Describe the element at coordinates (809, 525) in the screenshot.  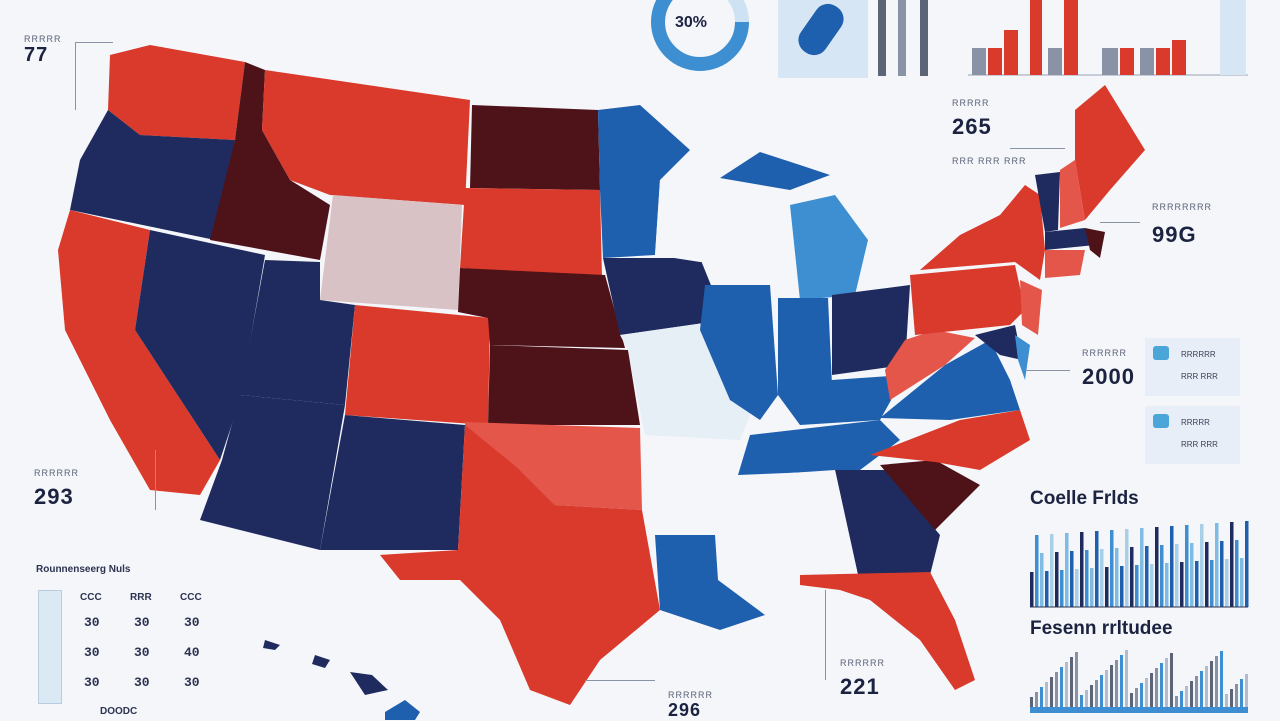
I see `state-alabama` at that location.